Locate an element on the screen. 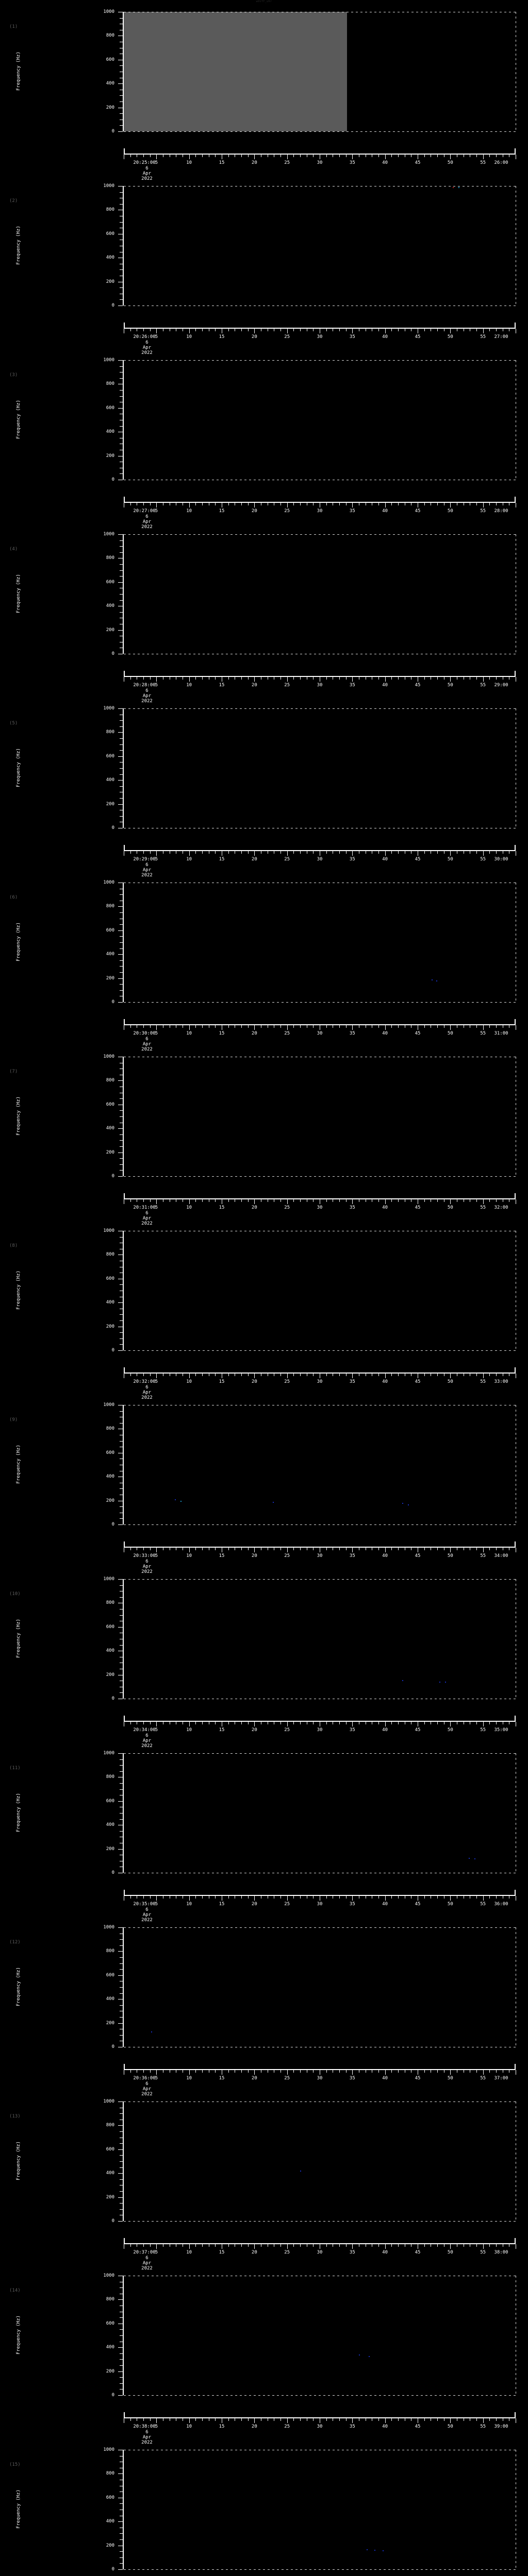  x-tick-label: 25 is located at coordinates (287, 685).